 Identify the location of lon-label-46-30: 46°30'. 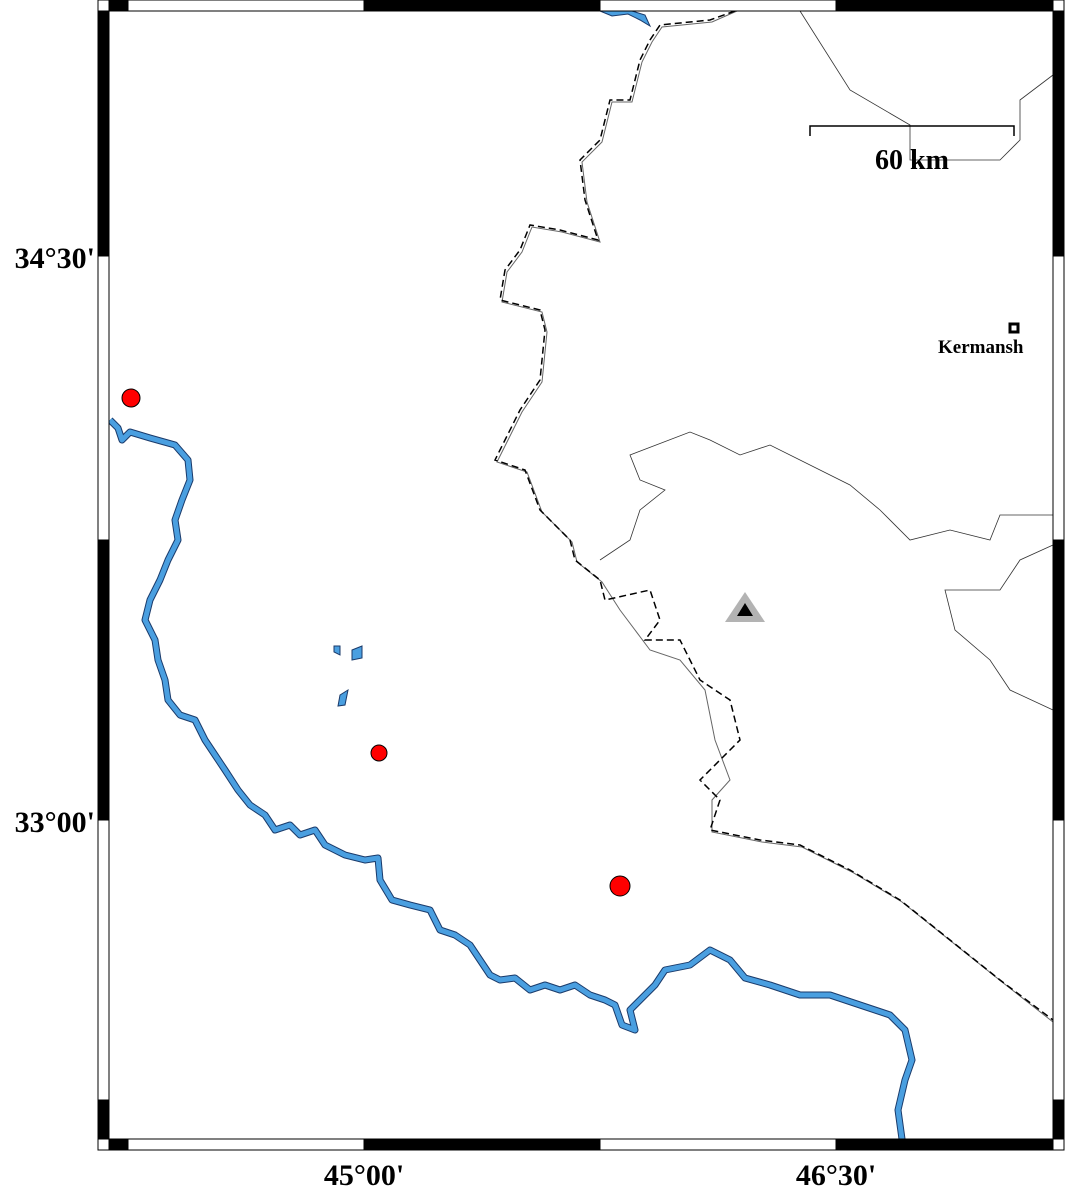
(836, 1174).